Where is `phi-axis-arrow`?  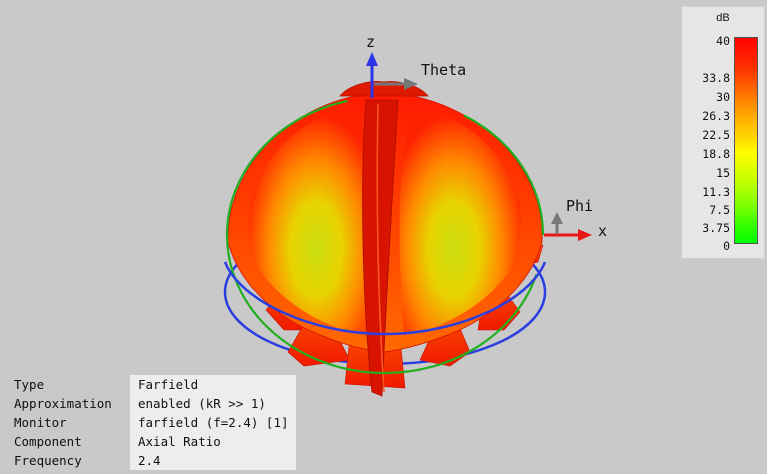 phi-axis-arrow is located at coordinates (557, 223).